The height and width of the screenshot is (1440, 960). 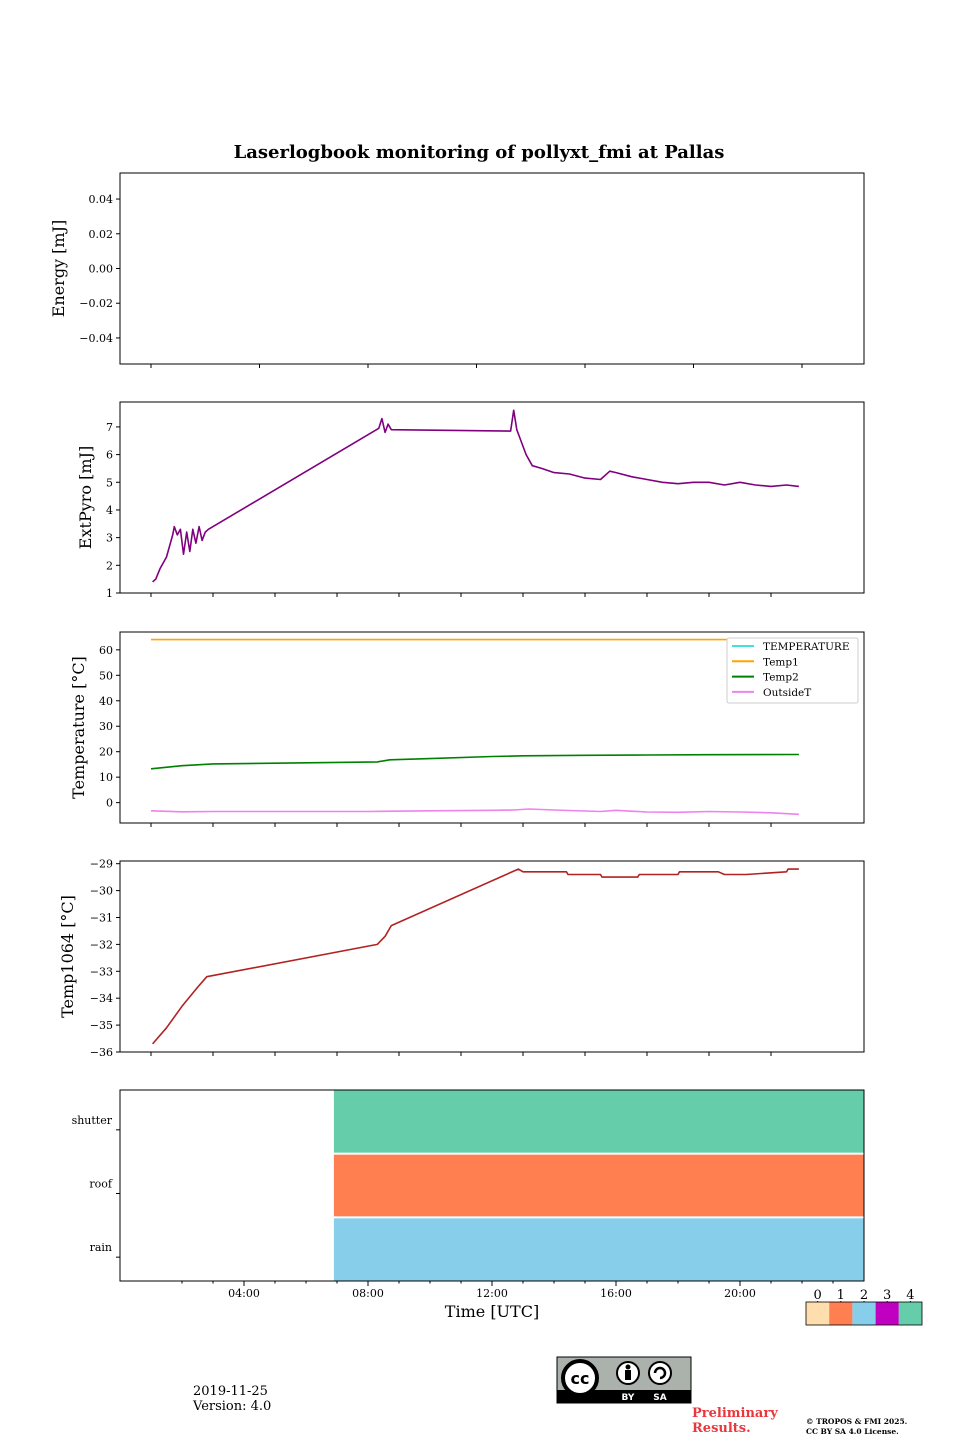 What do you see at coordinates (887, 1295) in the screenshot?
I see `colorbar-label: 3` at bounding box center [887, 1295].